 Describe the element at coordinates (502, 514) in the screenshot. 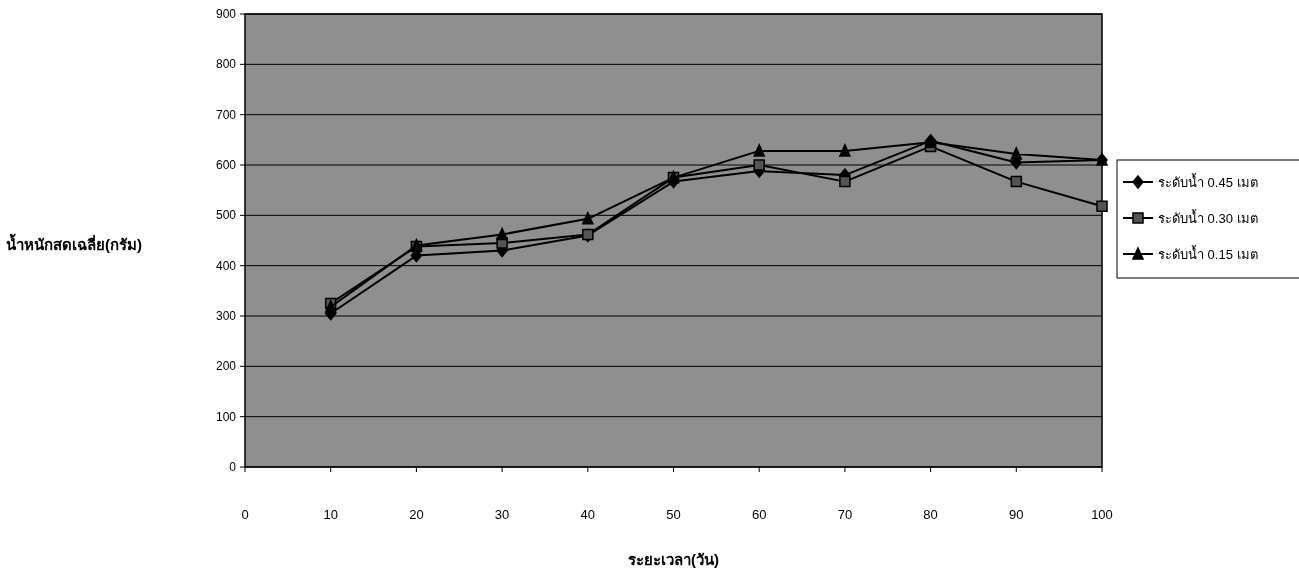

I see `x-tick-label: 30` at that location.